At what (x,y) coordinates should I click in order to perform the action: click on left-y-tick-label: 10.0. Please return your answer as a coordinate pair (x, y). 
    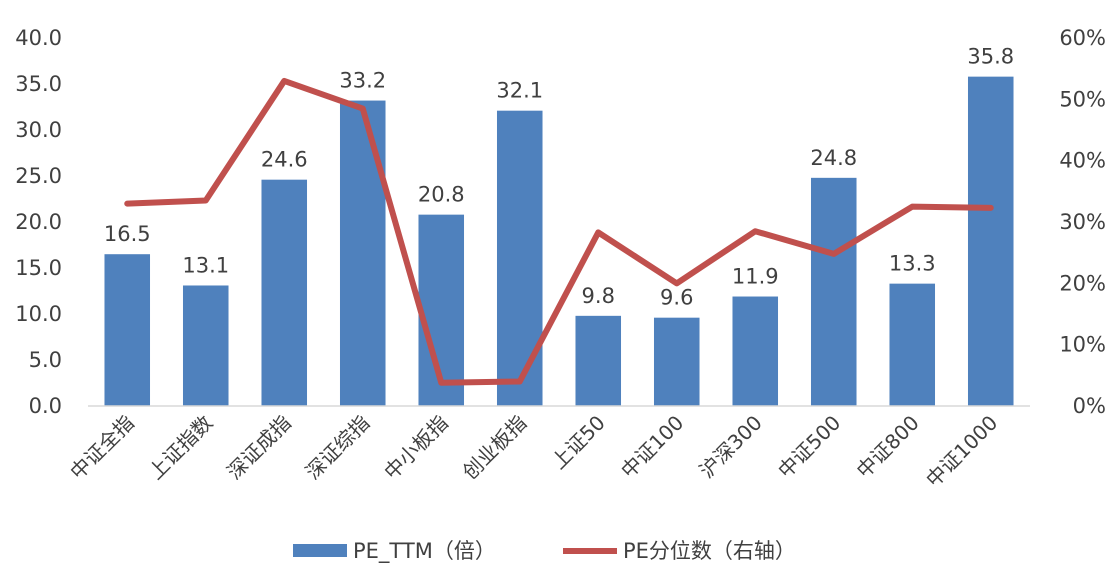
    Looking at the image, I should click on (38, 314).